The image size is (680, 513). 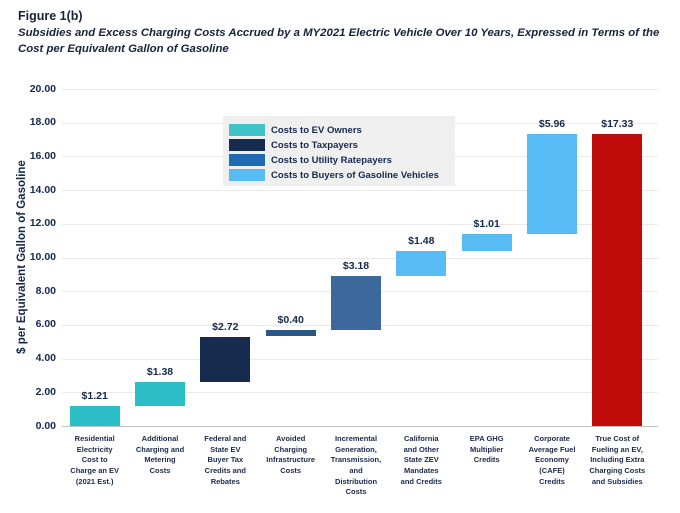 What do you see at coordinates (617, 124) in the screenshot?
I see `bar-value-label: $17.33` at bounding box center [617, 124].